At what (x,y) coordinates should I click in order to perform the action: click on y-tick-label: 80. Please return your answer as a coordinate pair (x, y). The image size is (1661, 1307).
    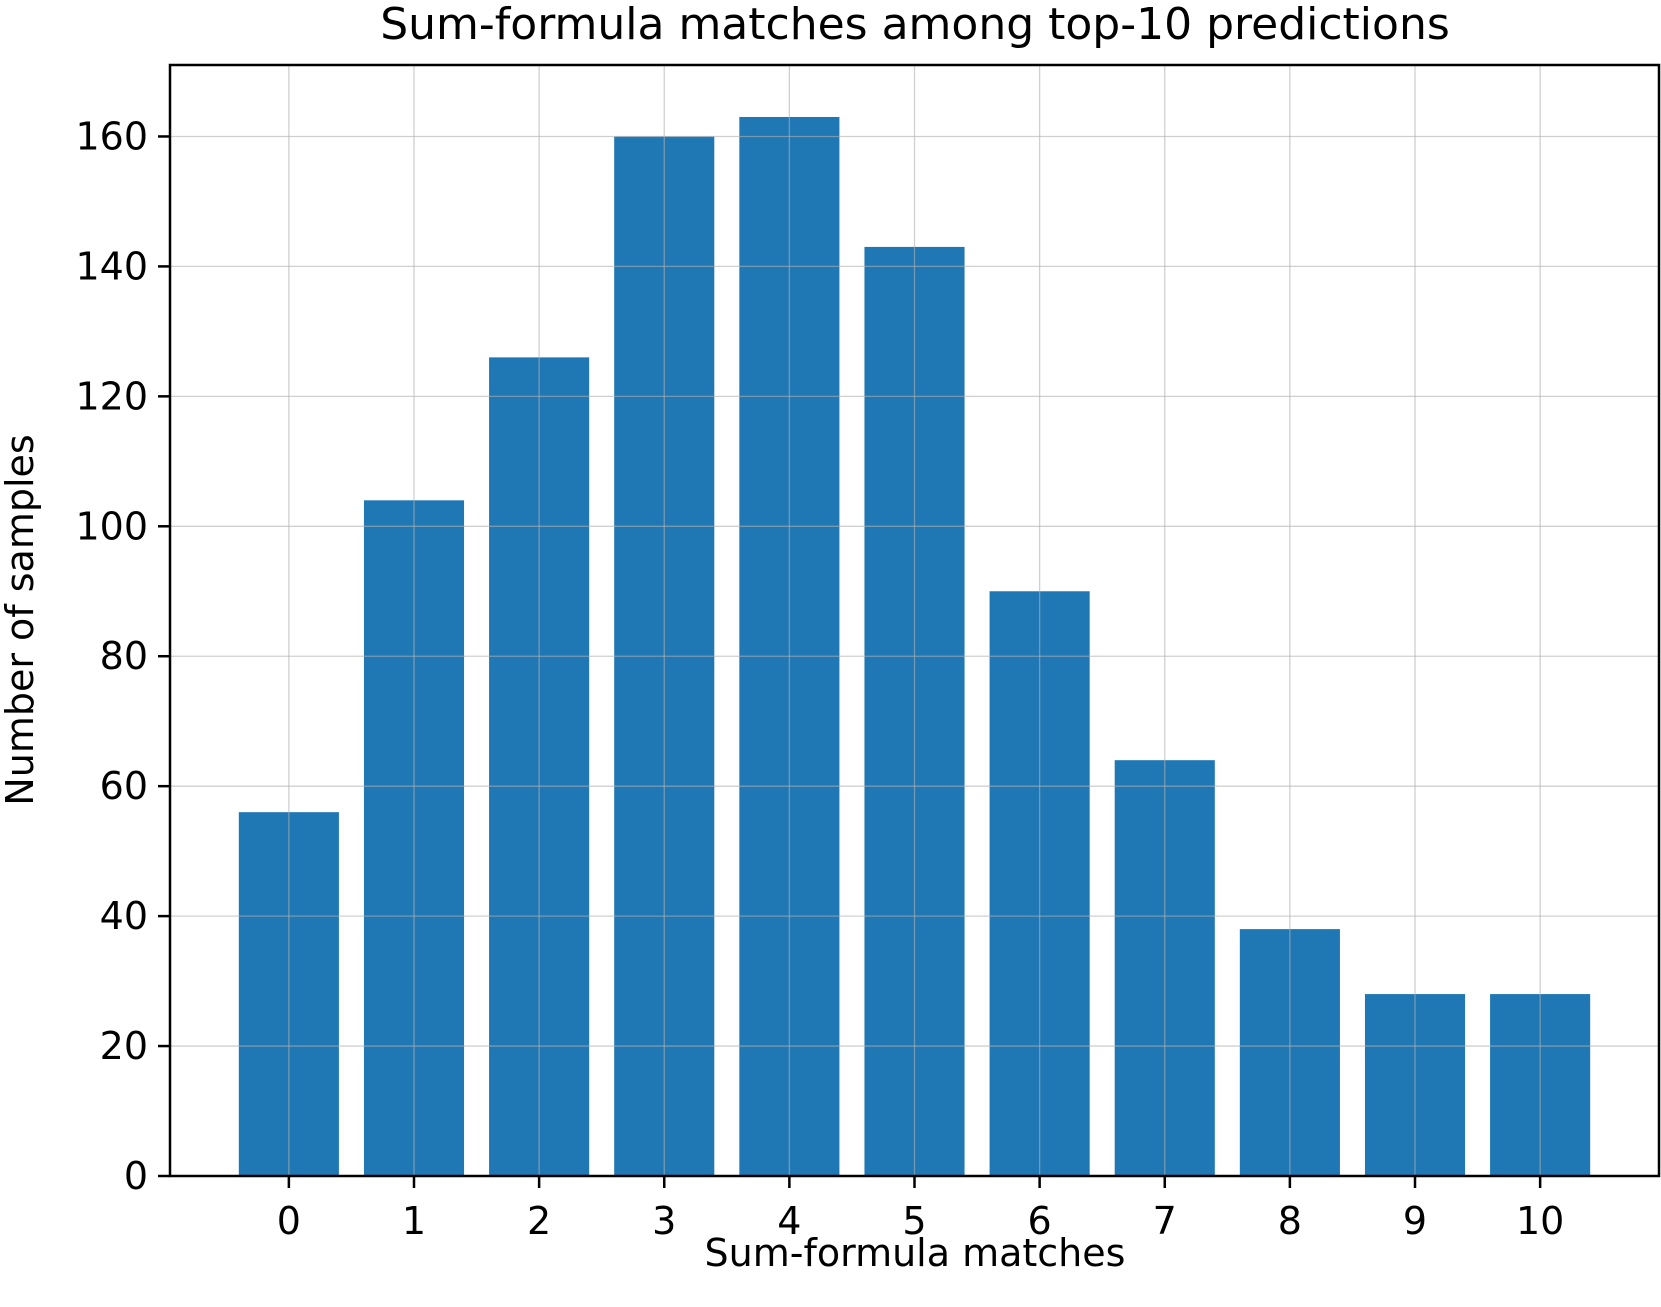
    Looking at the image, I should click on (124, 656).